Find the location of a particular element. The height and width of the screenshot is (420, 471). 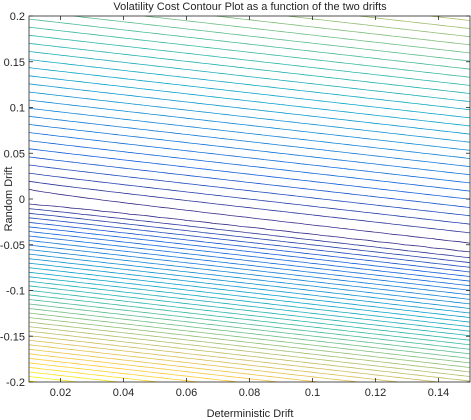

y-tick-label: 0.15 is located at coordinates (14, 63).